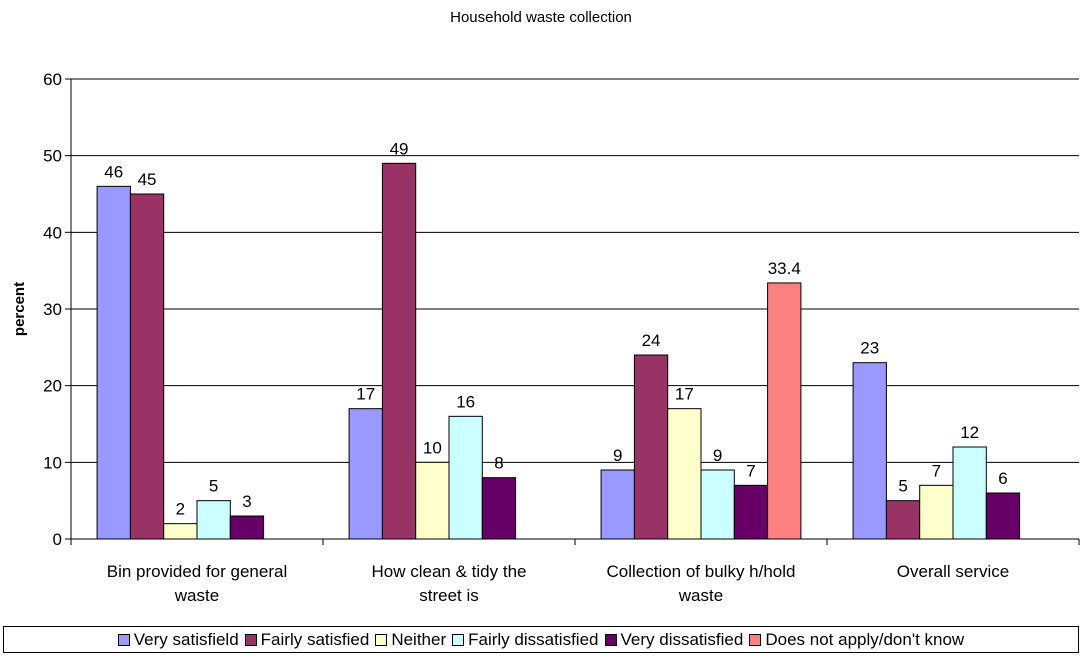 Image resolution: width=1082 pixels, height=657 pixels. Describe the element at coordinates (315, 639) in the screenshot. I see `legend-label: Fairly satisfied` at that location.